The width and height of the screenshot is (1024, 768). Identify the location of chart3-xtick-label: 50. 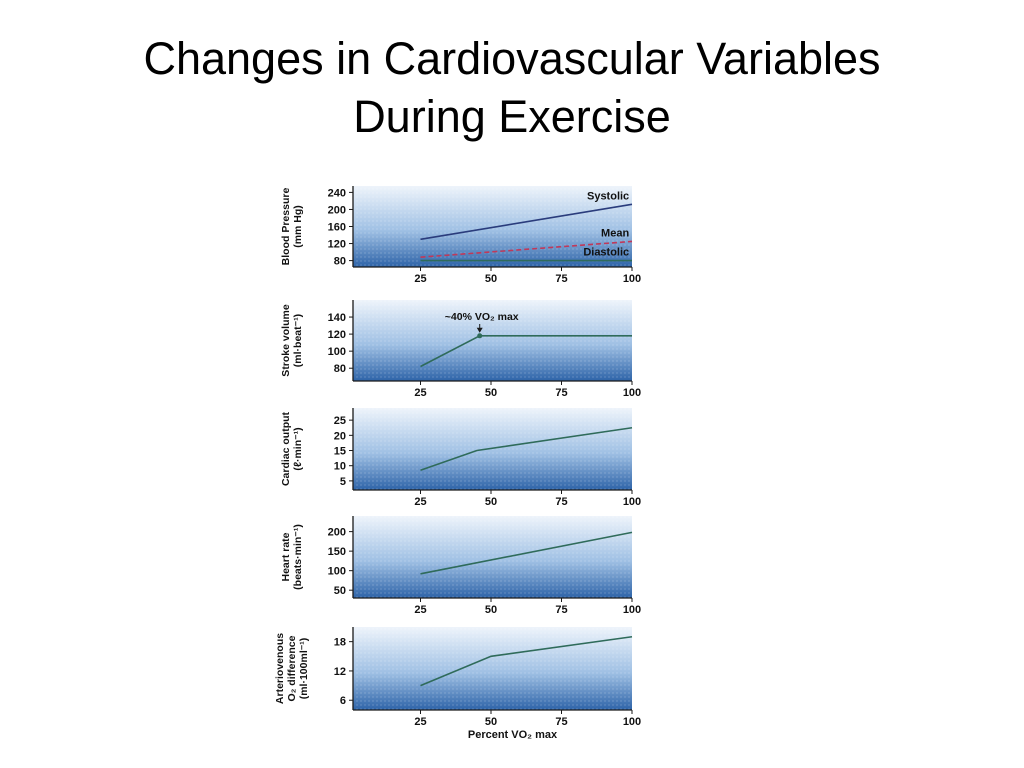
(491, 502).